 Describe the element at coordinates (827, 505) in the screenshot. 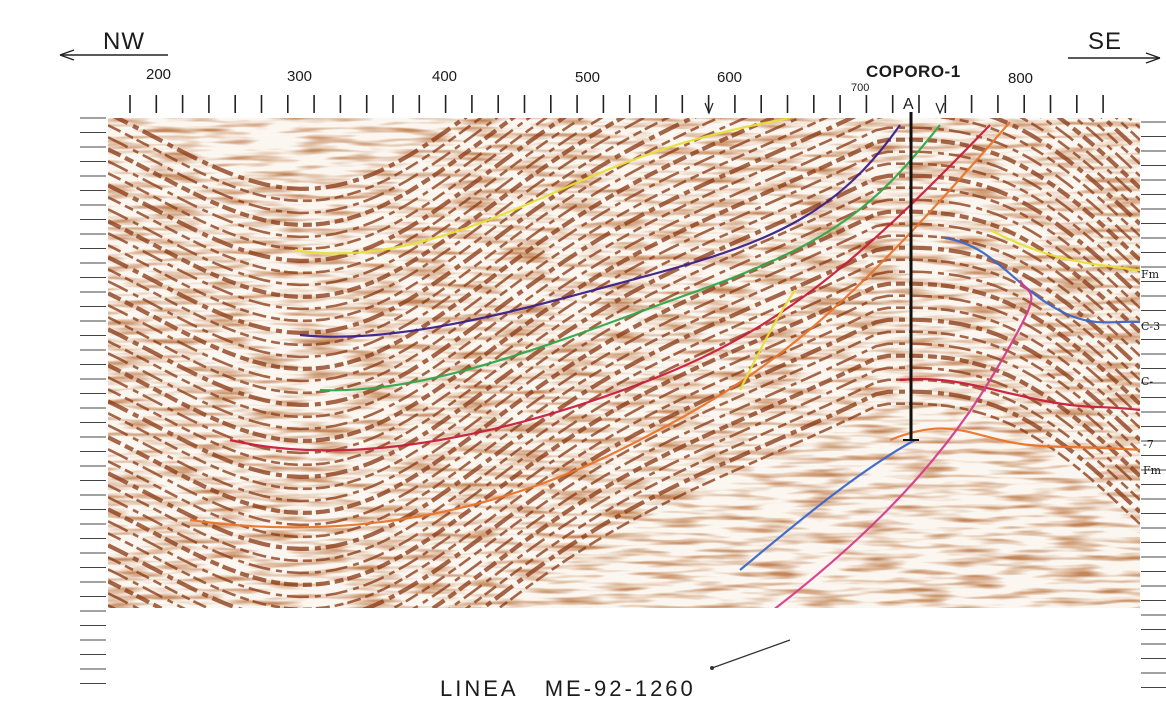

I see `blue-fault` at that location.